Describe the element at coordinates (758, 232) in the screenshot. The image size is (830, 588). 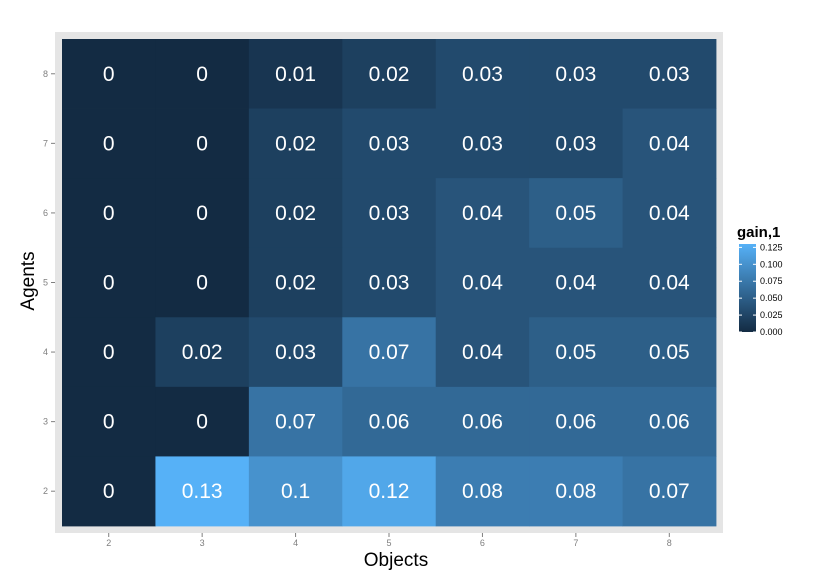
I see `legend-title: gain,1` at that location.